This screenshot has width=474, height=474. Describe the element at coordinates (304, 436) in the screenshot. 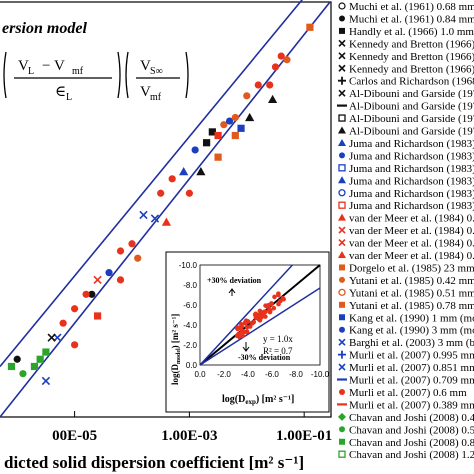

I see `x-tick-label: 1.00E-01` at that location.